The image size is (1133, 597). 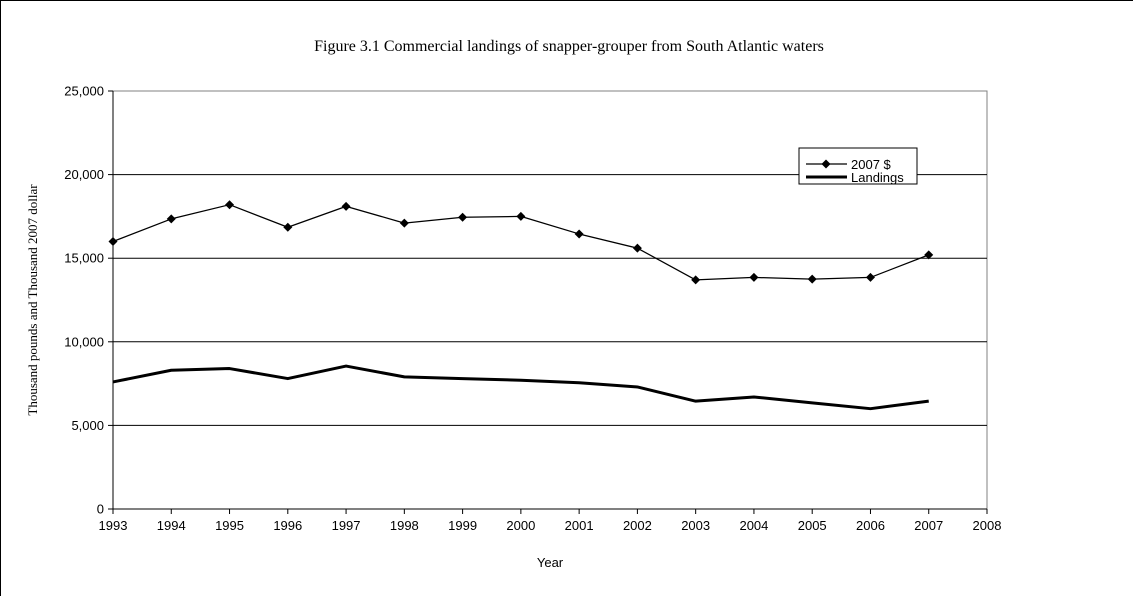 I want to click on y-tick-label: 15,000, so click(x=84, y=258).